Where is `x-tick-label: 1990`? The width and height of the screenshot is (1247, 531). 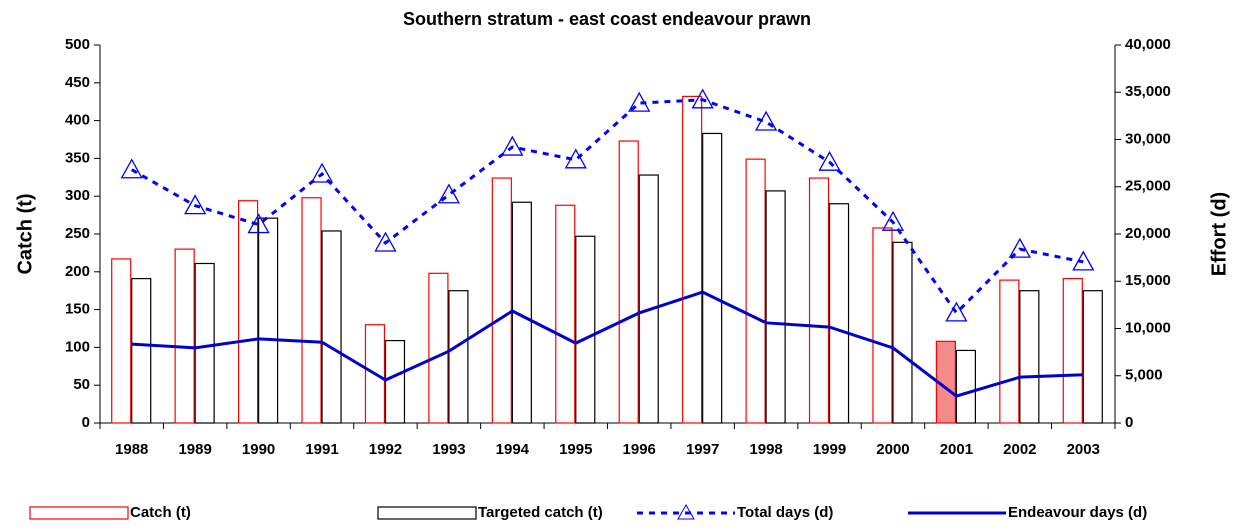 x-tick-label: 1990 is located at coordinates (258, 449).